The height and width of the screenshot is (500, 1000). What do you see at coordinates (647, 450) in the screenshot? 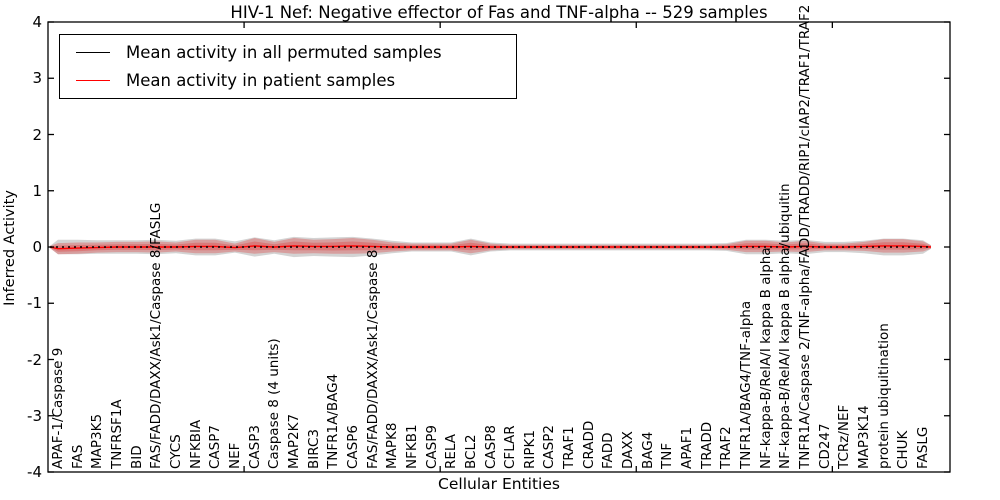
I see `x-tick-label: BAG4` at bounding box center [647, 450].